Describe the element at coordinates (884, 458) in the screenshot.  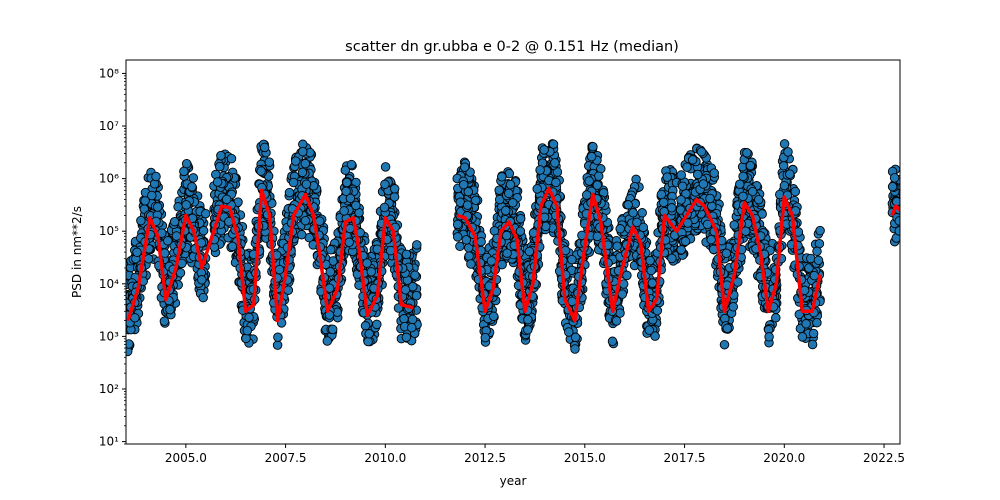
I see `x-tick-label: 2022.5` at that location.